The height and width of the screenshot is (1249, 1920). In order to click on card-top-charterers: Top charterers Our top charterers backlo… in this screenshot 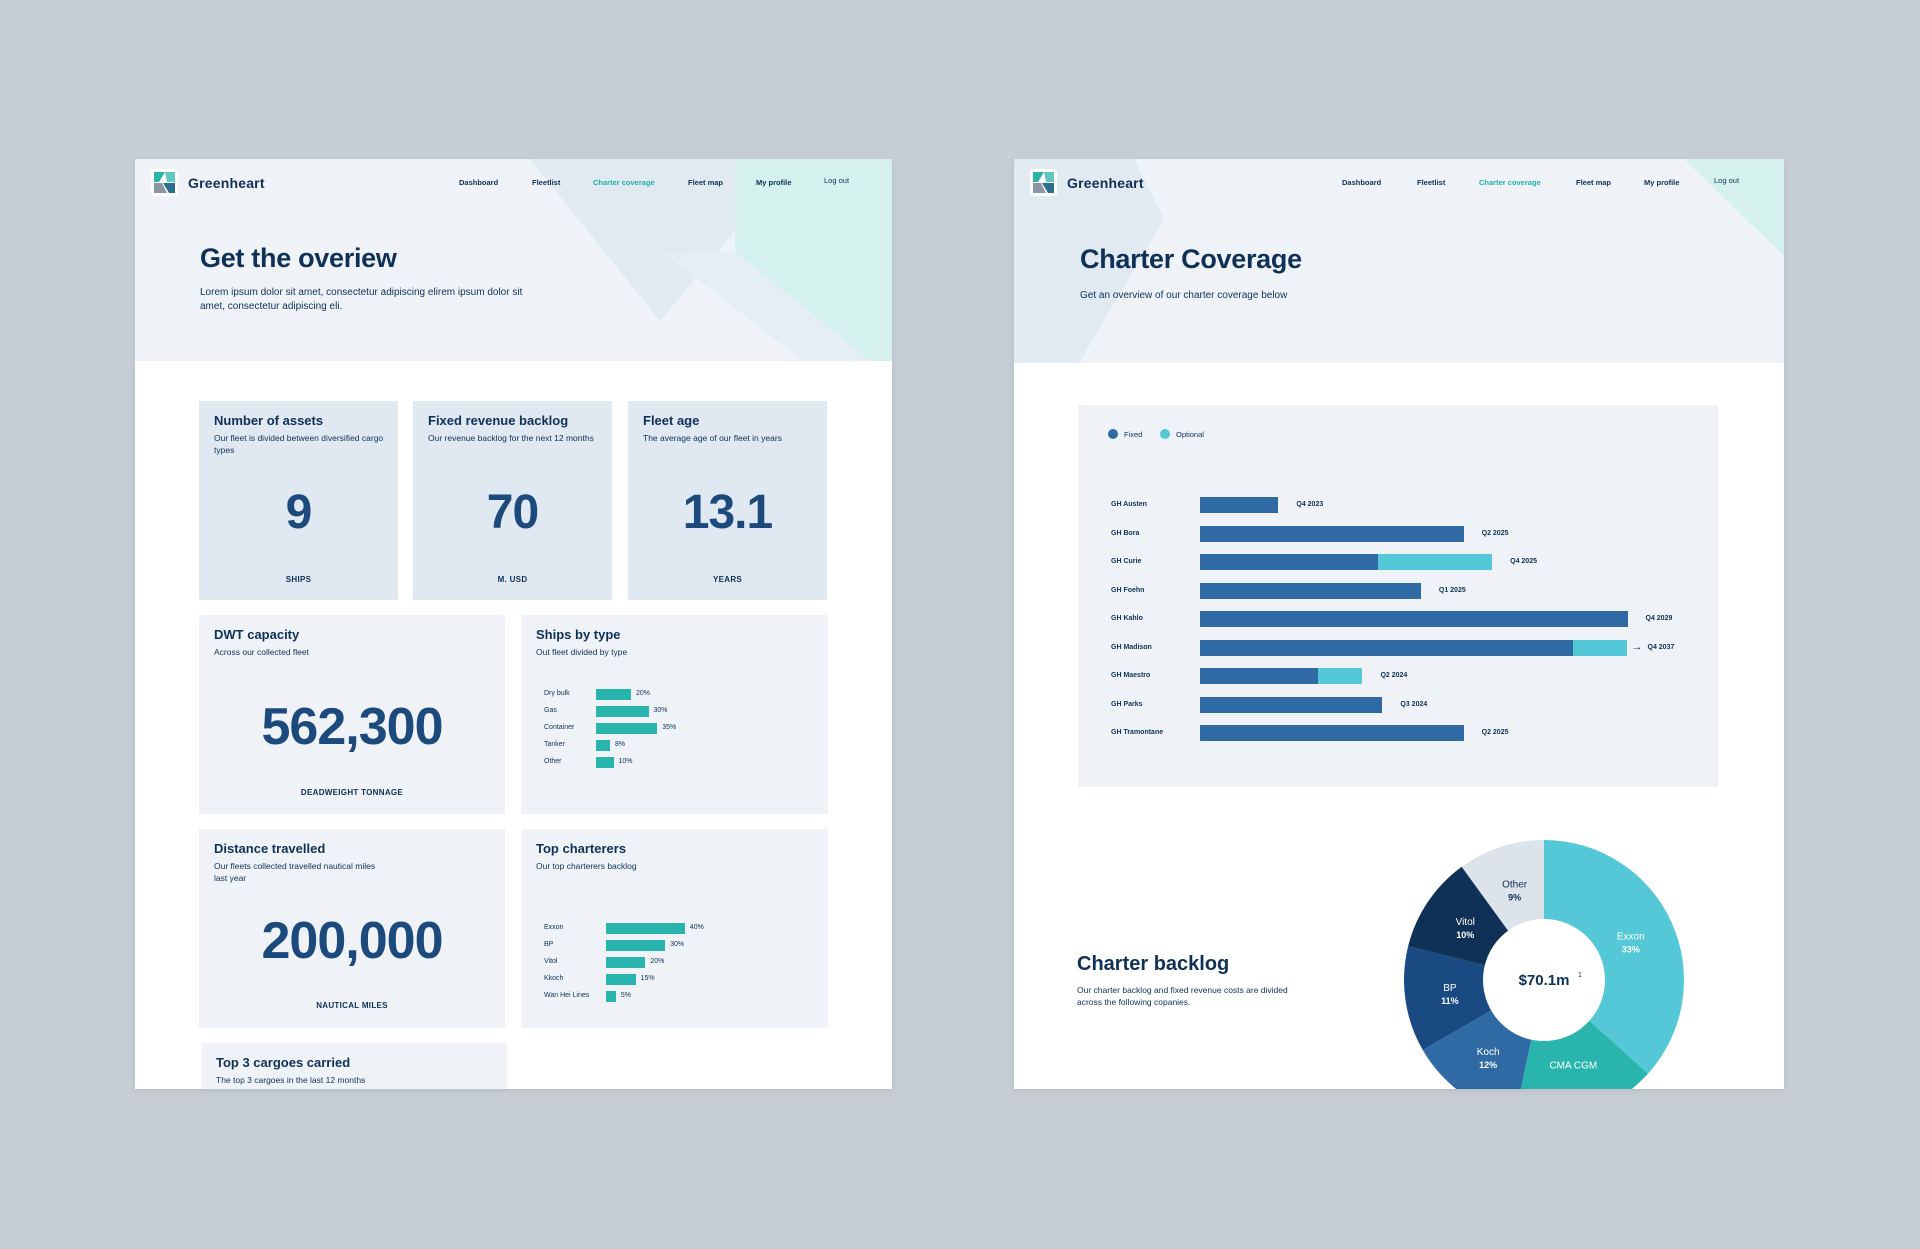, I will do `click(674, 928)`.